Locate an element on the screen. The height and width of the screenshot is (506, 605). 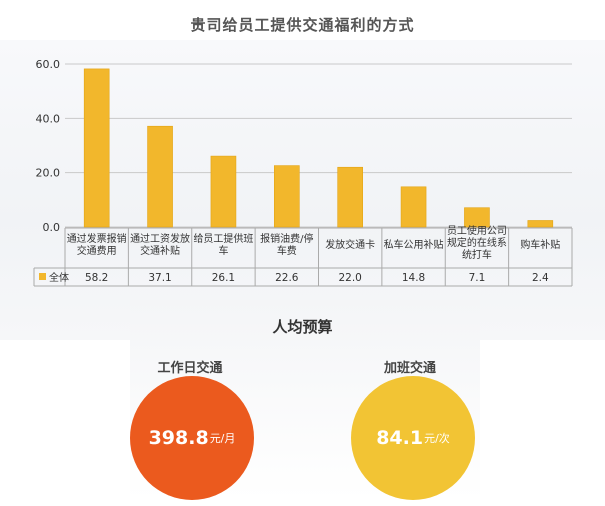
data-label: 22.6 is located at coordinates (287, 278).